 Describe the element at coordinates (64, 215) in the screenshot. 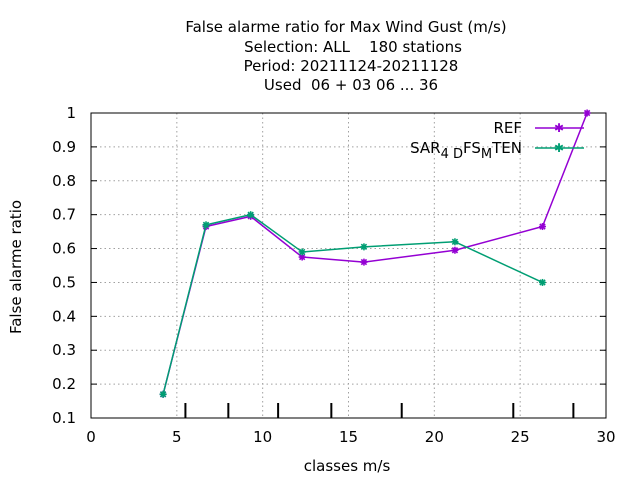

I see `y-tick-label: 0.7` at that location.